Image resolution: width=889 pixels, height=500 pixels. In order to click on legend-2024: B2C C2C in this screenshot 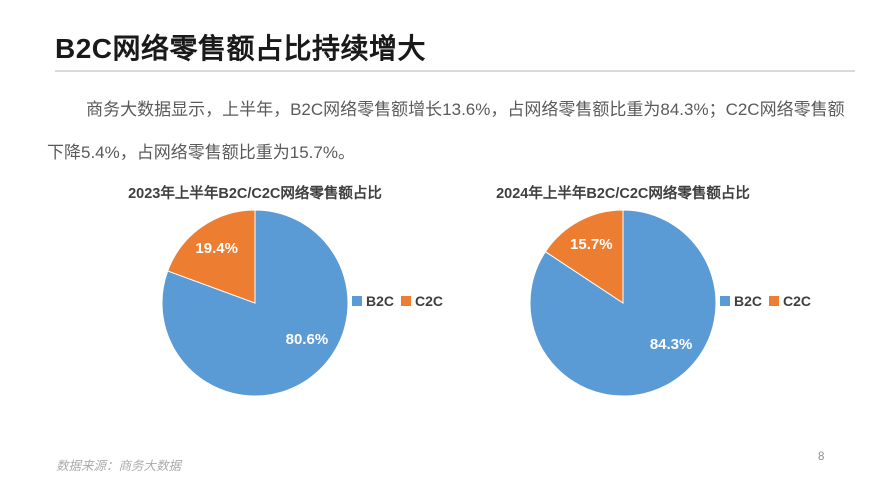, I will do `click(765, 301)`.